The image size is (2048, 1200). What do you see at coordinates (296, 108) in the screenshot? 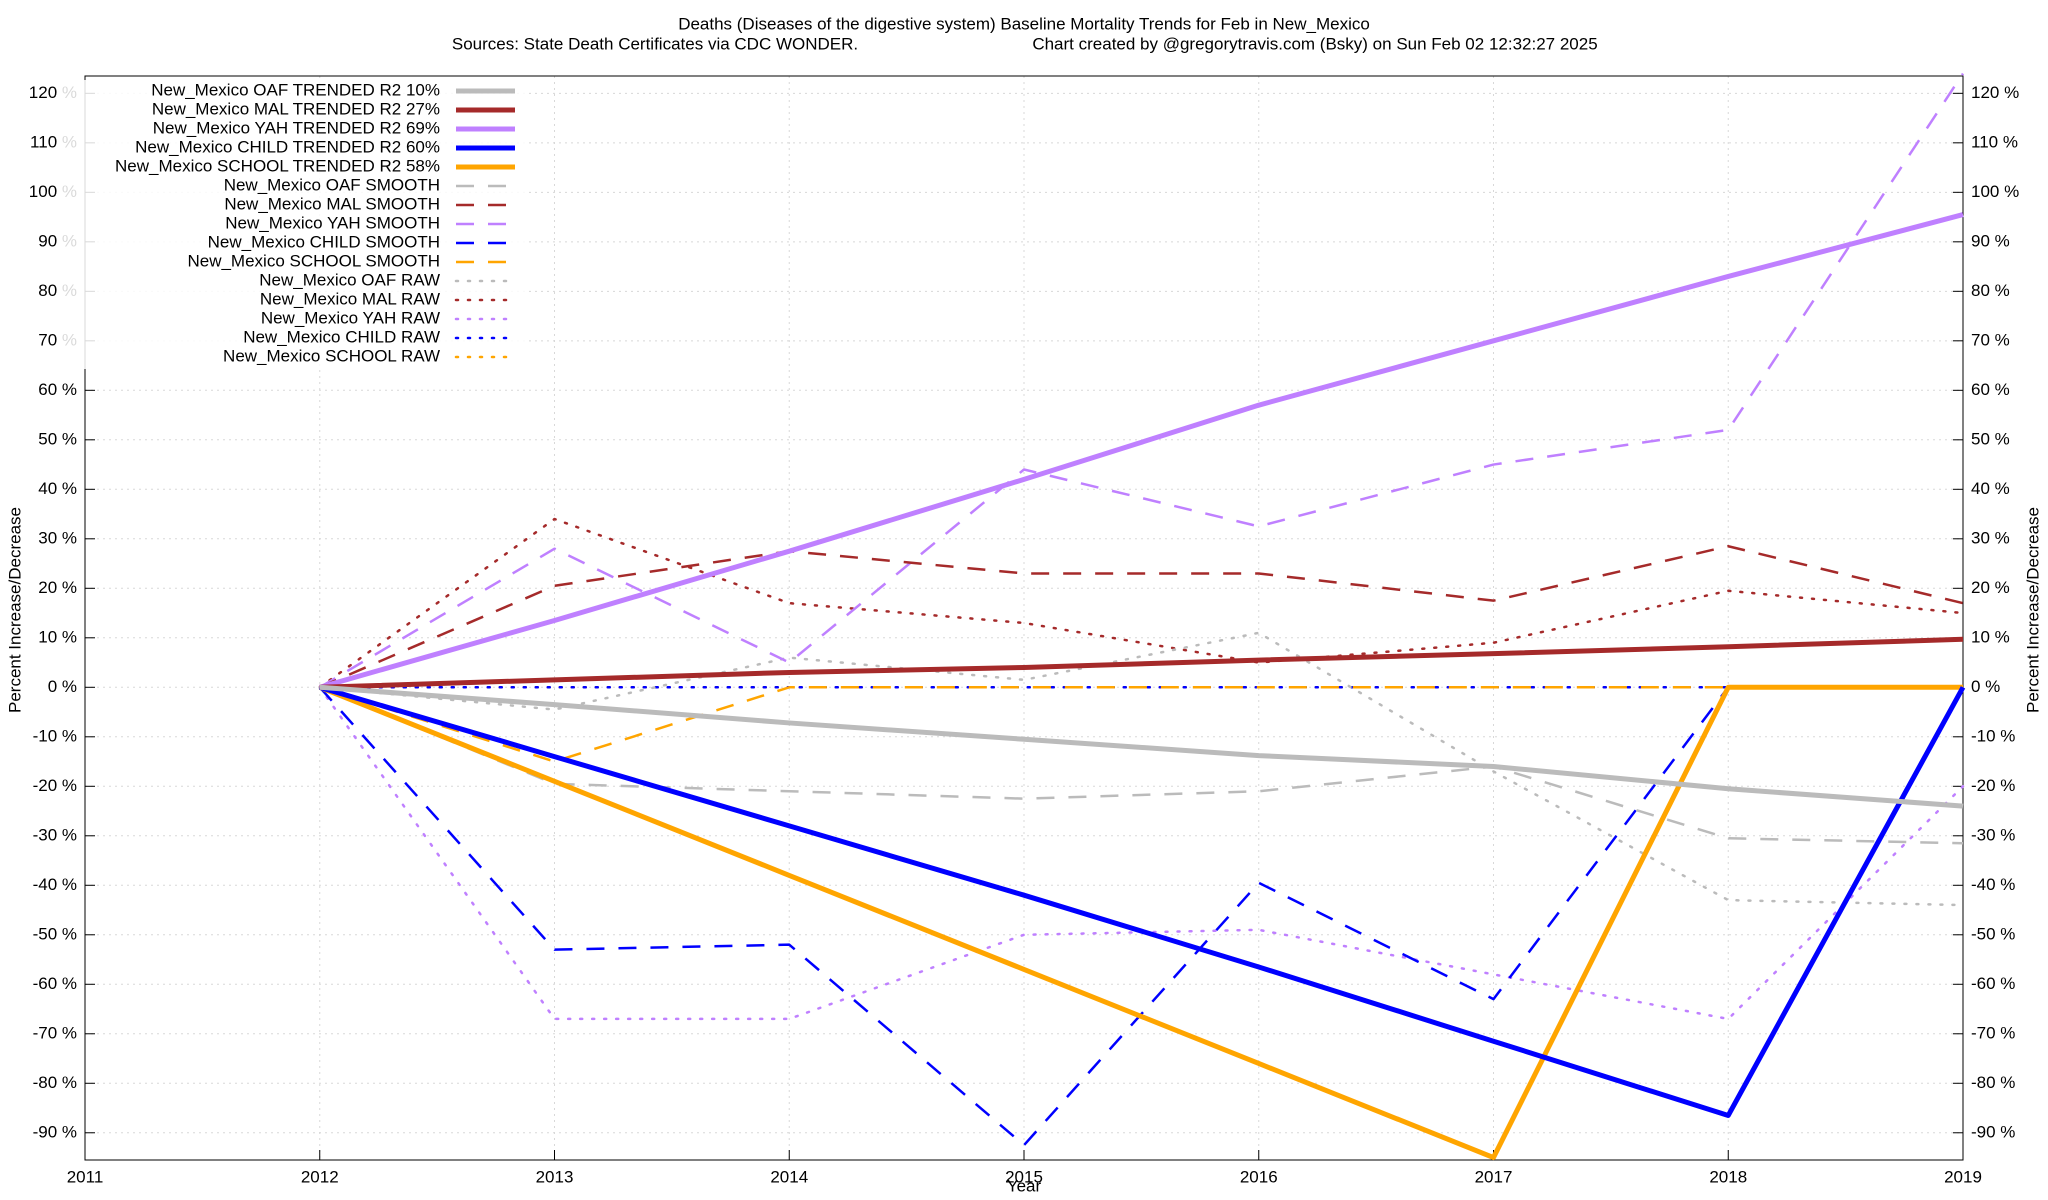
I see `legend-label: New_Mexico MAL TRENDED R2 27%` at bounding box center [296, 108].